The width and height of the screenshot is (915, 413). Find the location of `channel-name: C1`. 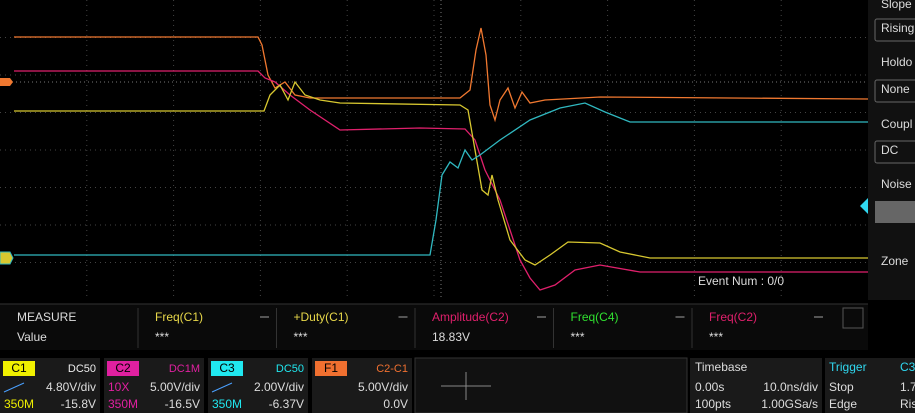

channel-name: C1 is located at coordinates (19, 368).